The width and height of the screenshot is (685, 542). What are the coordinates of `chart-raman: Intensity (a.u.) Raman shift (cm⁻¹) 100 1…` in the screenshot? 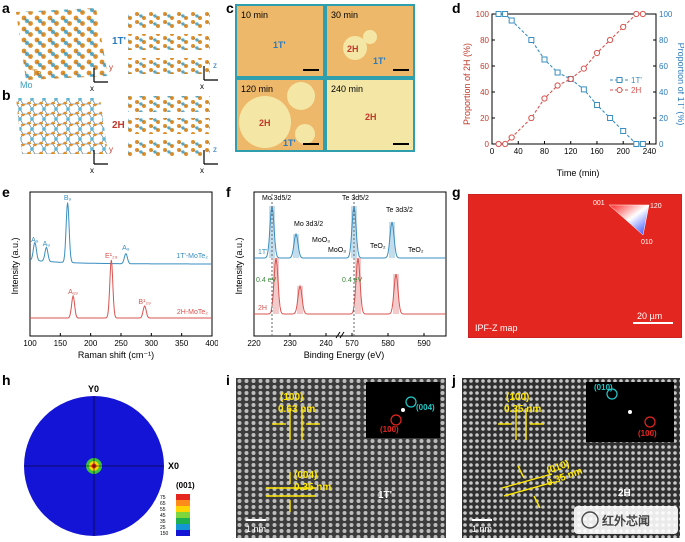 It's located at (114, 275).